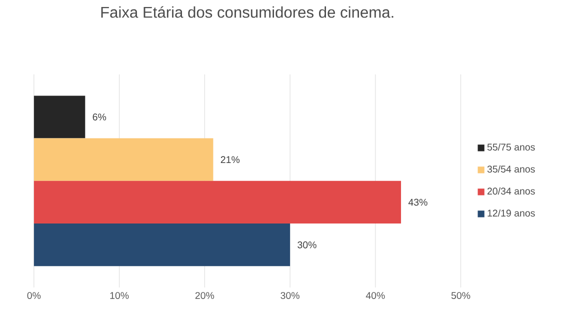 This screenshot has width=567, height=323. Describe the element at coordinates (119, 296) in the screenshot. I see `x-tick-label: 10%` at that location.